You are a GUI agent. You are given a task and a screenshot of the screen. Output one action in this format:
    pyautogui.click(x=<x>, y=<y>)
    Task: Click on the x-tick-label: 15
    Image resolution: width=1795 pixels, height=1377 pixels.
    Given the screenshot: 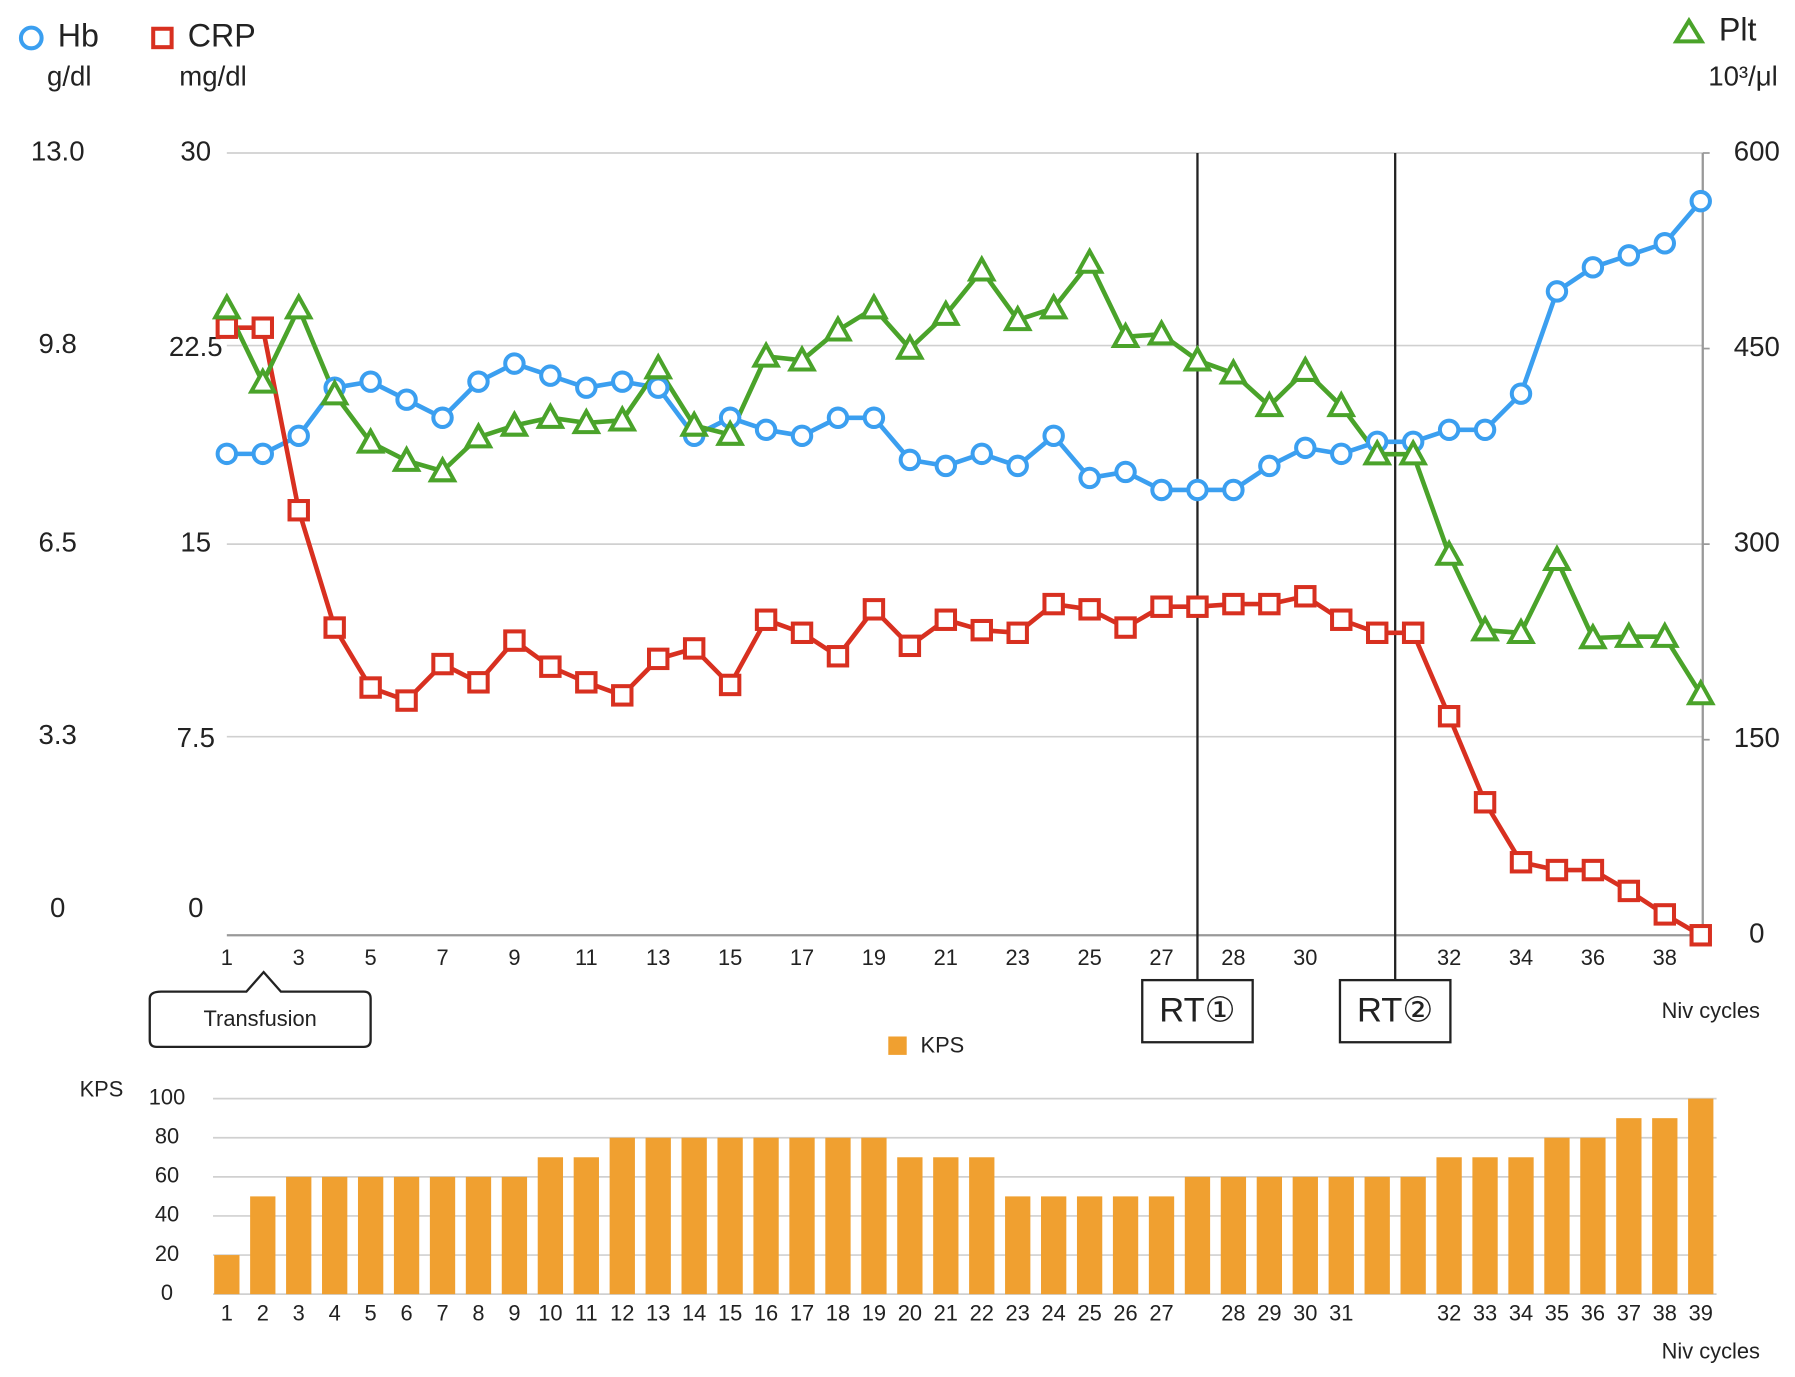 What is the action you would take?
    pyautogui.click(x=730, y=1313)
    